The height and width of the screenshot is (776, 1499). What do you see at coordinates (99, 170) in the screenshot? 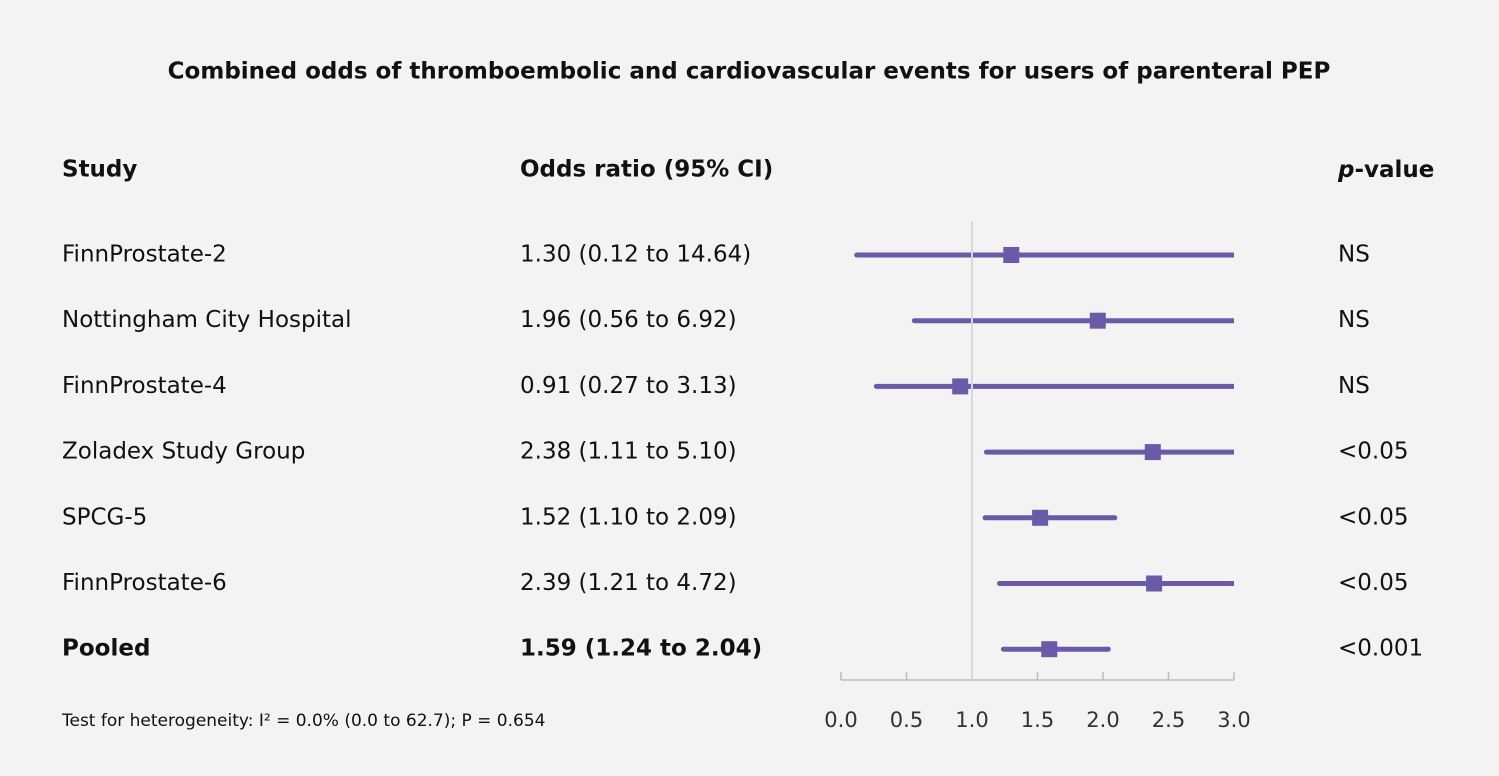
I see `column-header: Study` at bounding box center [99, 170].